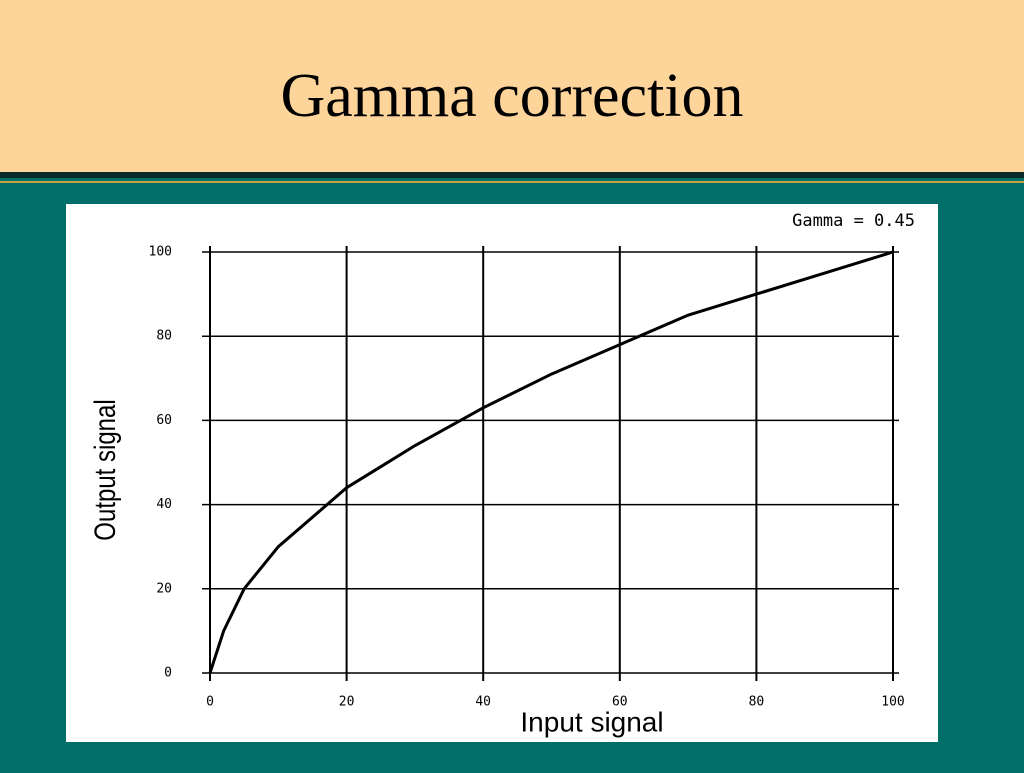 The width and height of the screenshot is (1024, 773). I want to click on x-tick-label: 20, so click(347, 702).